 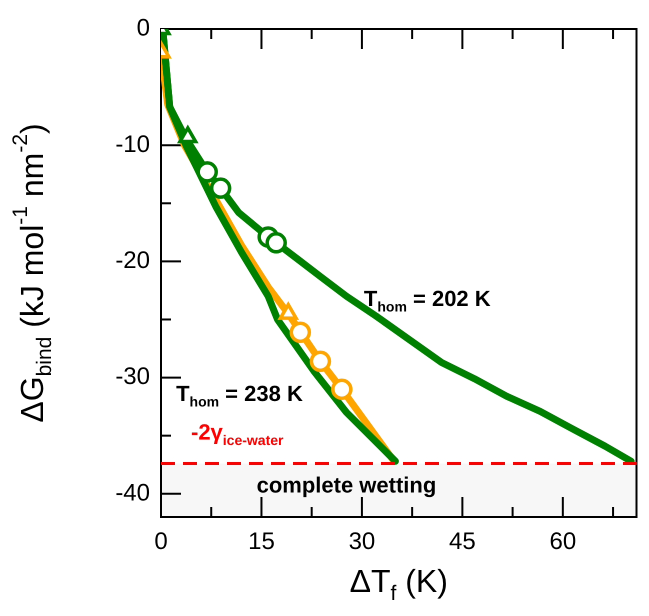 What do you see at coordinates (132, 492) in the screenshot?
I see `y-tick-label: -40` at bounding box center [132, 492].